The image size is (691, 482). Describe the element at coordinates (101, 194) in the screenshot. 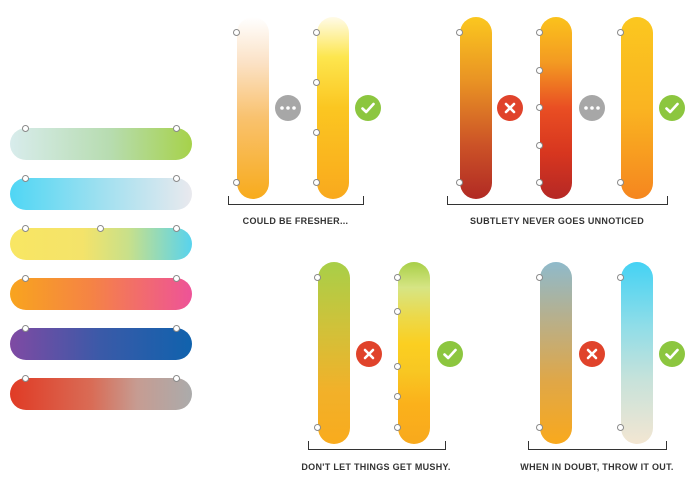

I see `swatch-cyan-gray` at that location.